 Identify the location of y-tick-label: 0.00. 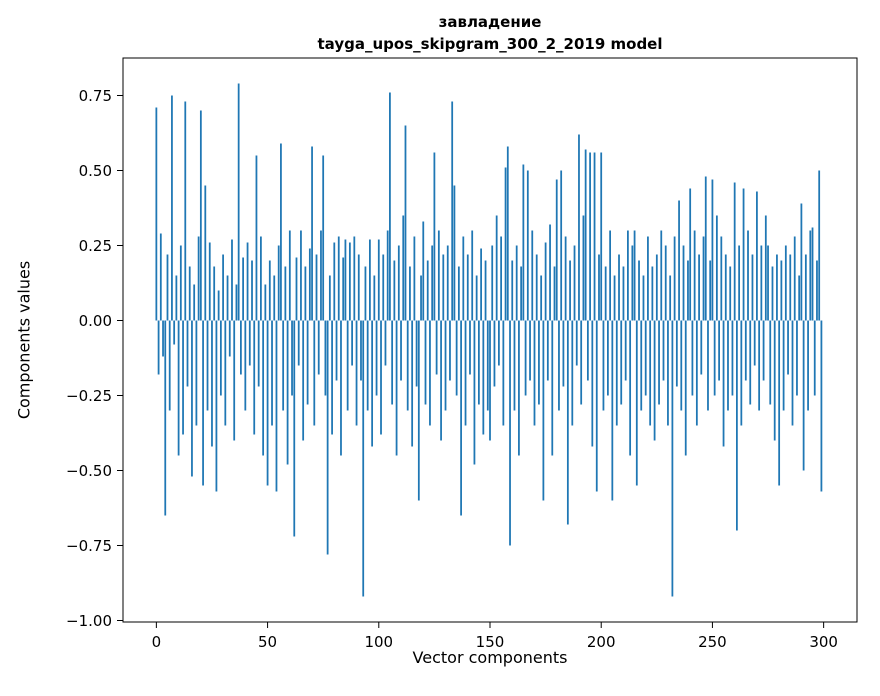
(95, 321).